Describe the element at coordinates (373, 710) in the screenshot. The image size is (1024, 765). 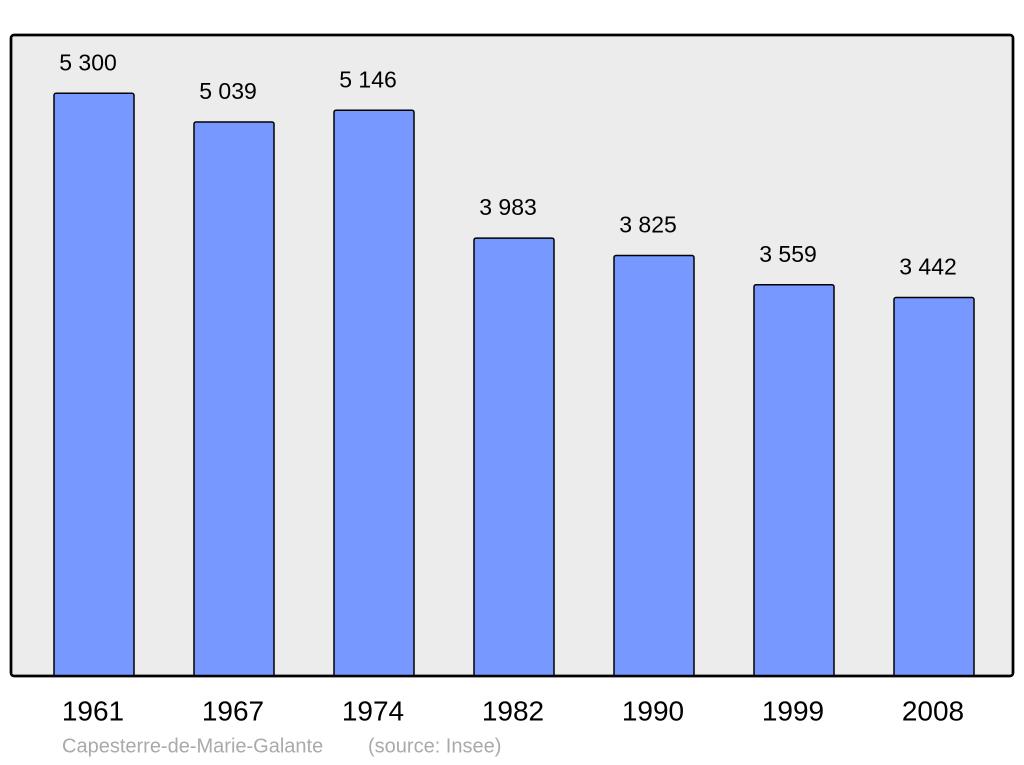
I see `x-tick-label: 1974` at that location.